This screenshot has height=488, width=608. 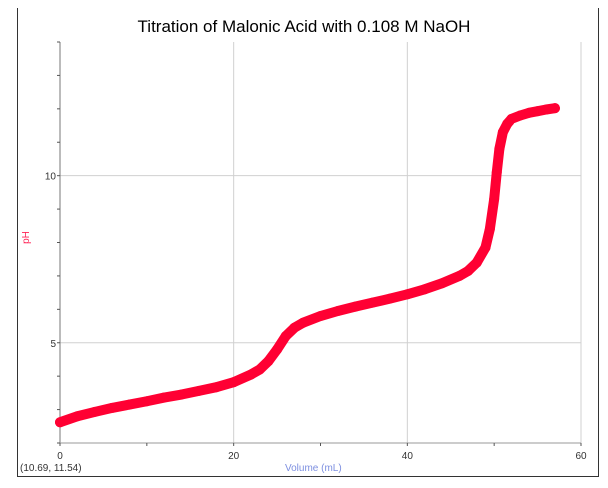 I want to click on x-tick-label: 60, so click(x=581, y=456).